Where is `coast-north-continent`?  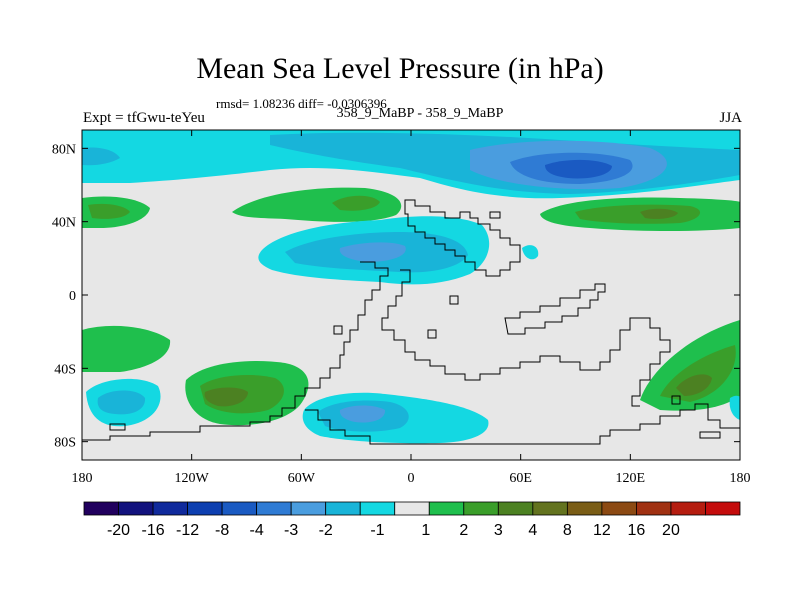 coast-north-continent is located at coordinates (462, 238).